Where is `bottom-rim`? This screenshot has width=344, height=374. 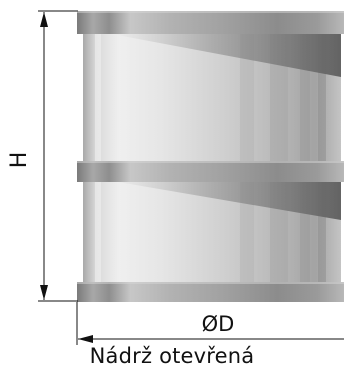
bottom-rim is located at coordinates (210, 292).